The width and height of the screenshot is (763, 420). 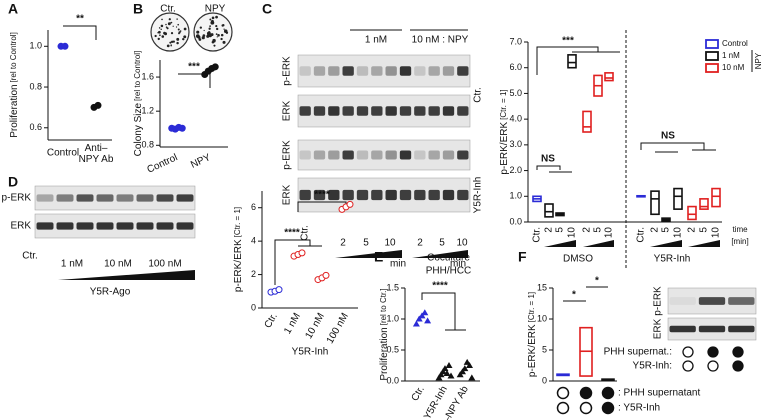 What do you see at coordinates (253, 307) in the screenshot?
I see `y-tick-label: 0` at bounding box center [253, 307].